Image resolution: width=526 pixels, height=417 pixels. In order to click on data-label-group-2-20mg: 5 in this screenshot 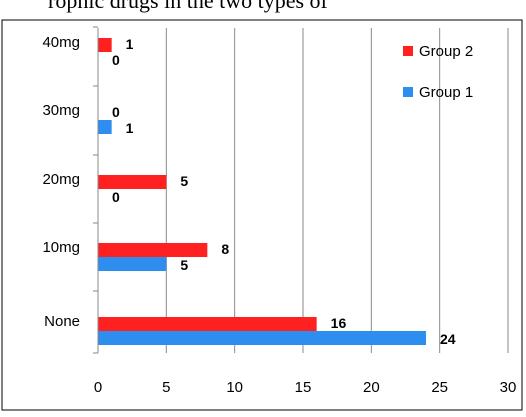, I will do `click(184, 181)`.